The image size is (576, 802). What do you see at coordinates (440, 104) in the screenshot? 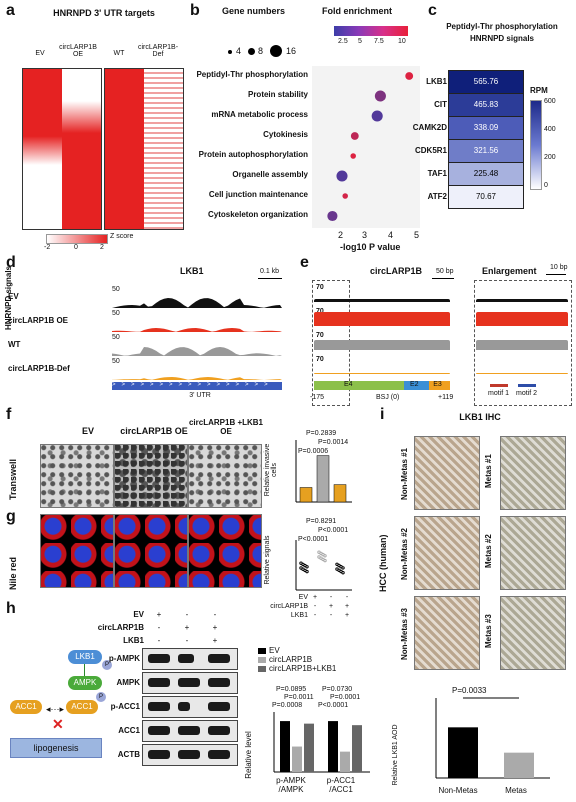
I see `rpm-gene-label: CIT` at bounding box center [440, 104].